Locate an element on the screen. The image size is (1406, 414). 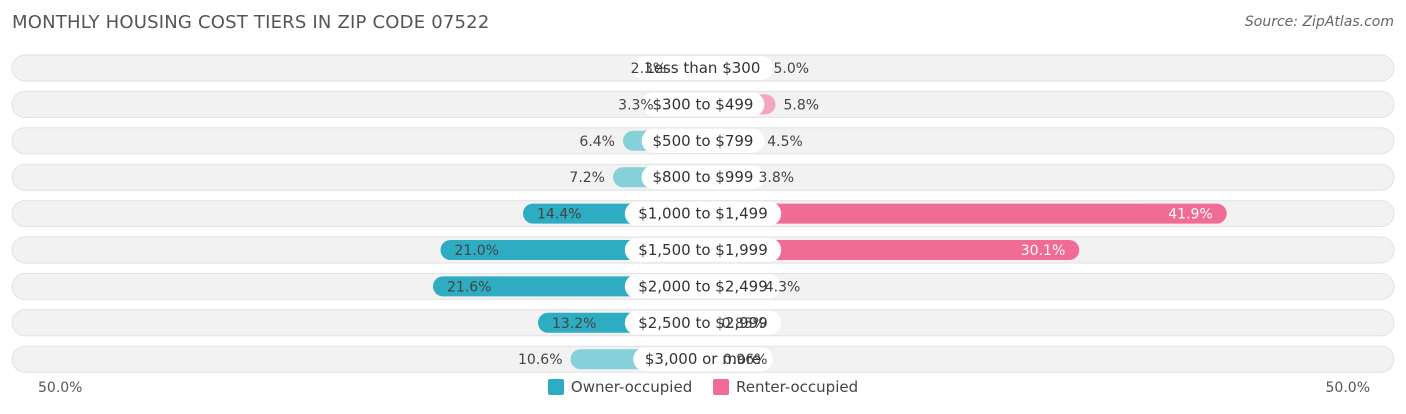
legend-swatch-owner is located at coordinates (555, 387).